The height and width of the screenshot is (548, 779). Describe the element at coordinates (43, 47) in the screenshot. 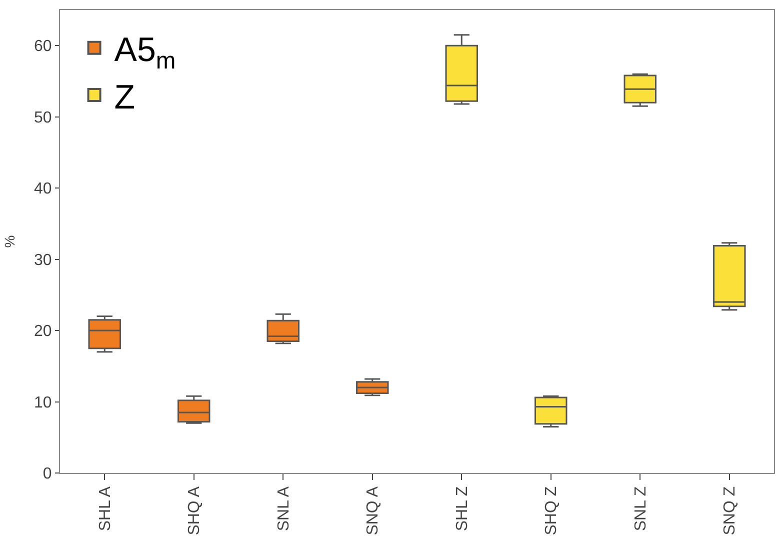

I see `y-tick-label: 60` at that location.